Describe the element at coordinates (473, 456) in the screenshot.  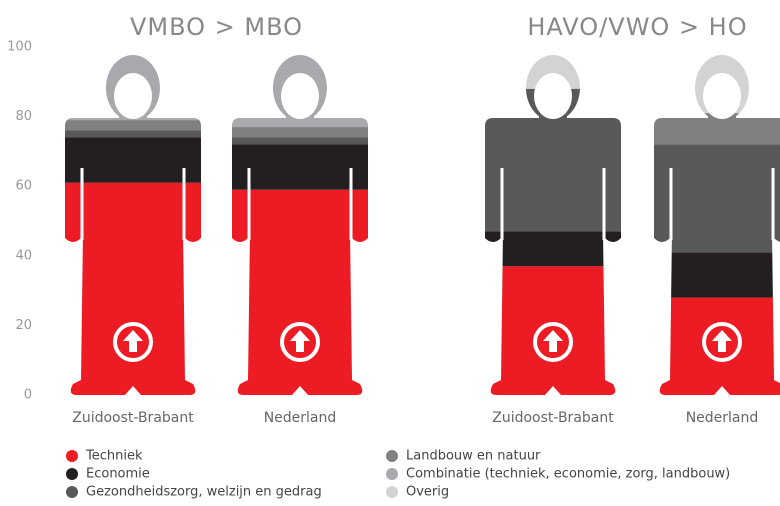
I see `legend-label: Landbouw en natuur` at that location.